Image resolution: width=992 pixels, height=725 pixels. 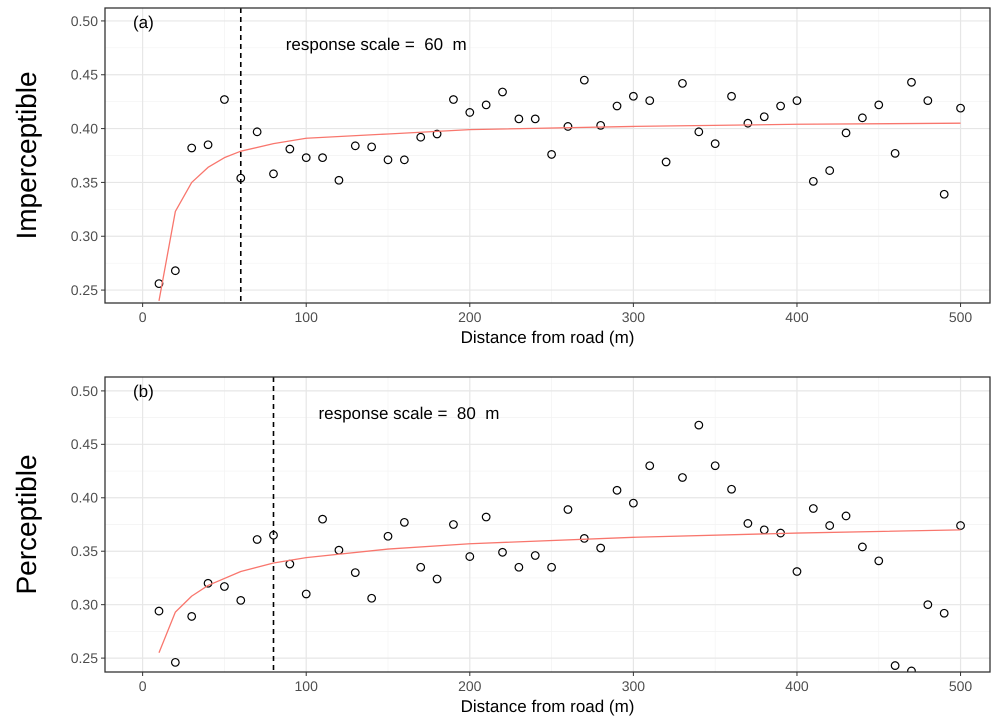 What do you see at coordinates (26, 155) in the screenshot?
I see `y-axis-title: Imperceptible` at bounding box center [26, 155].